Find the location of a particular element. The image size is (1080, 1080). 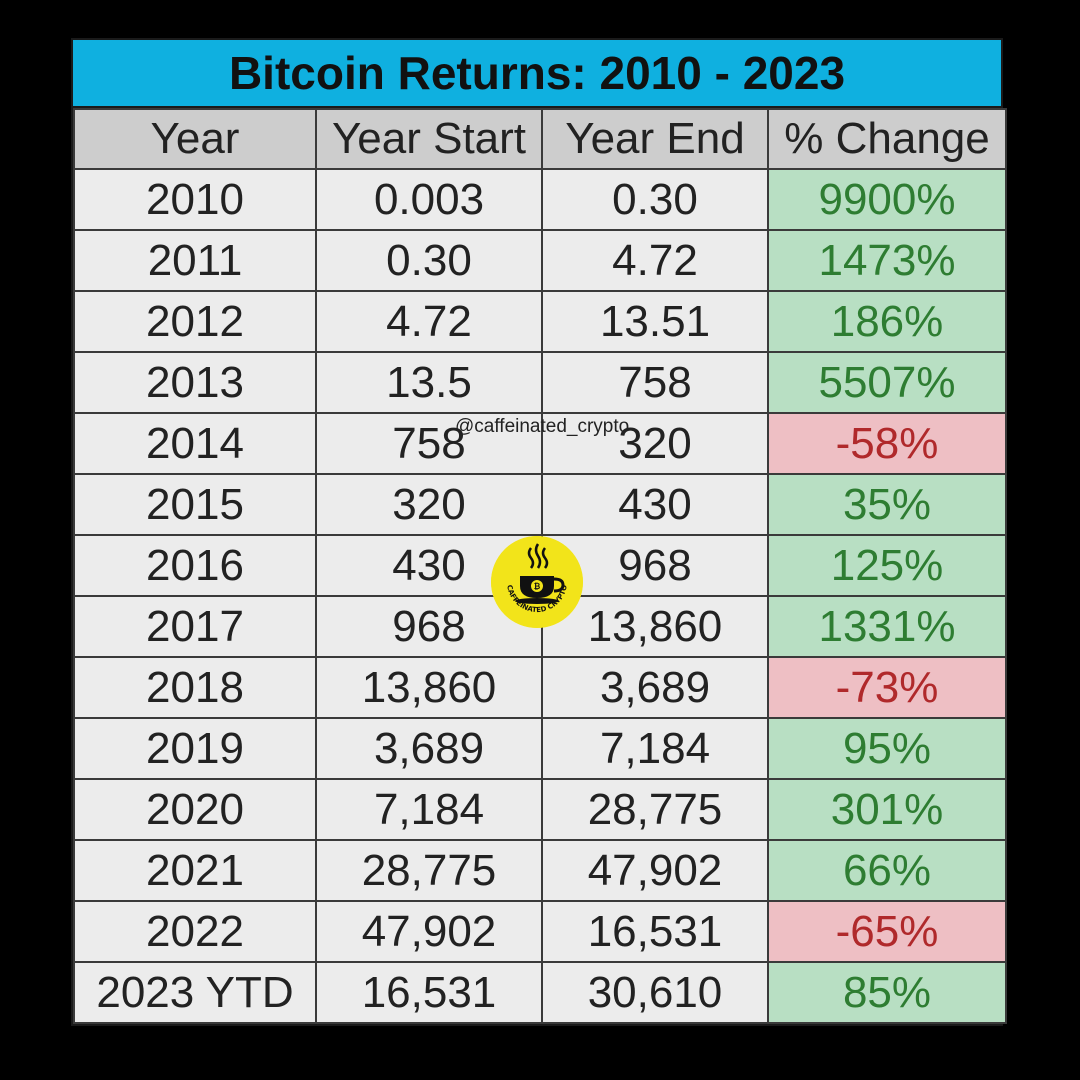

cell-year-start: 47,902 is located at coordinates (429, 931).